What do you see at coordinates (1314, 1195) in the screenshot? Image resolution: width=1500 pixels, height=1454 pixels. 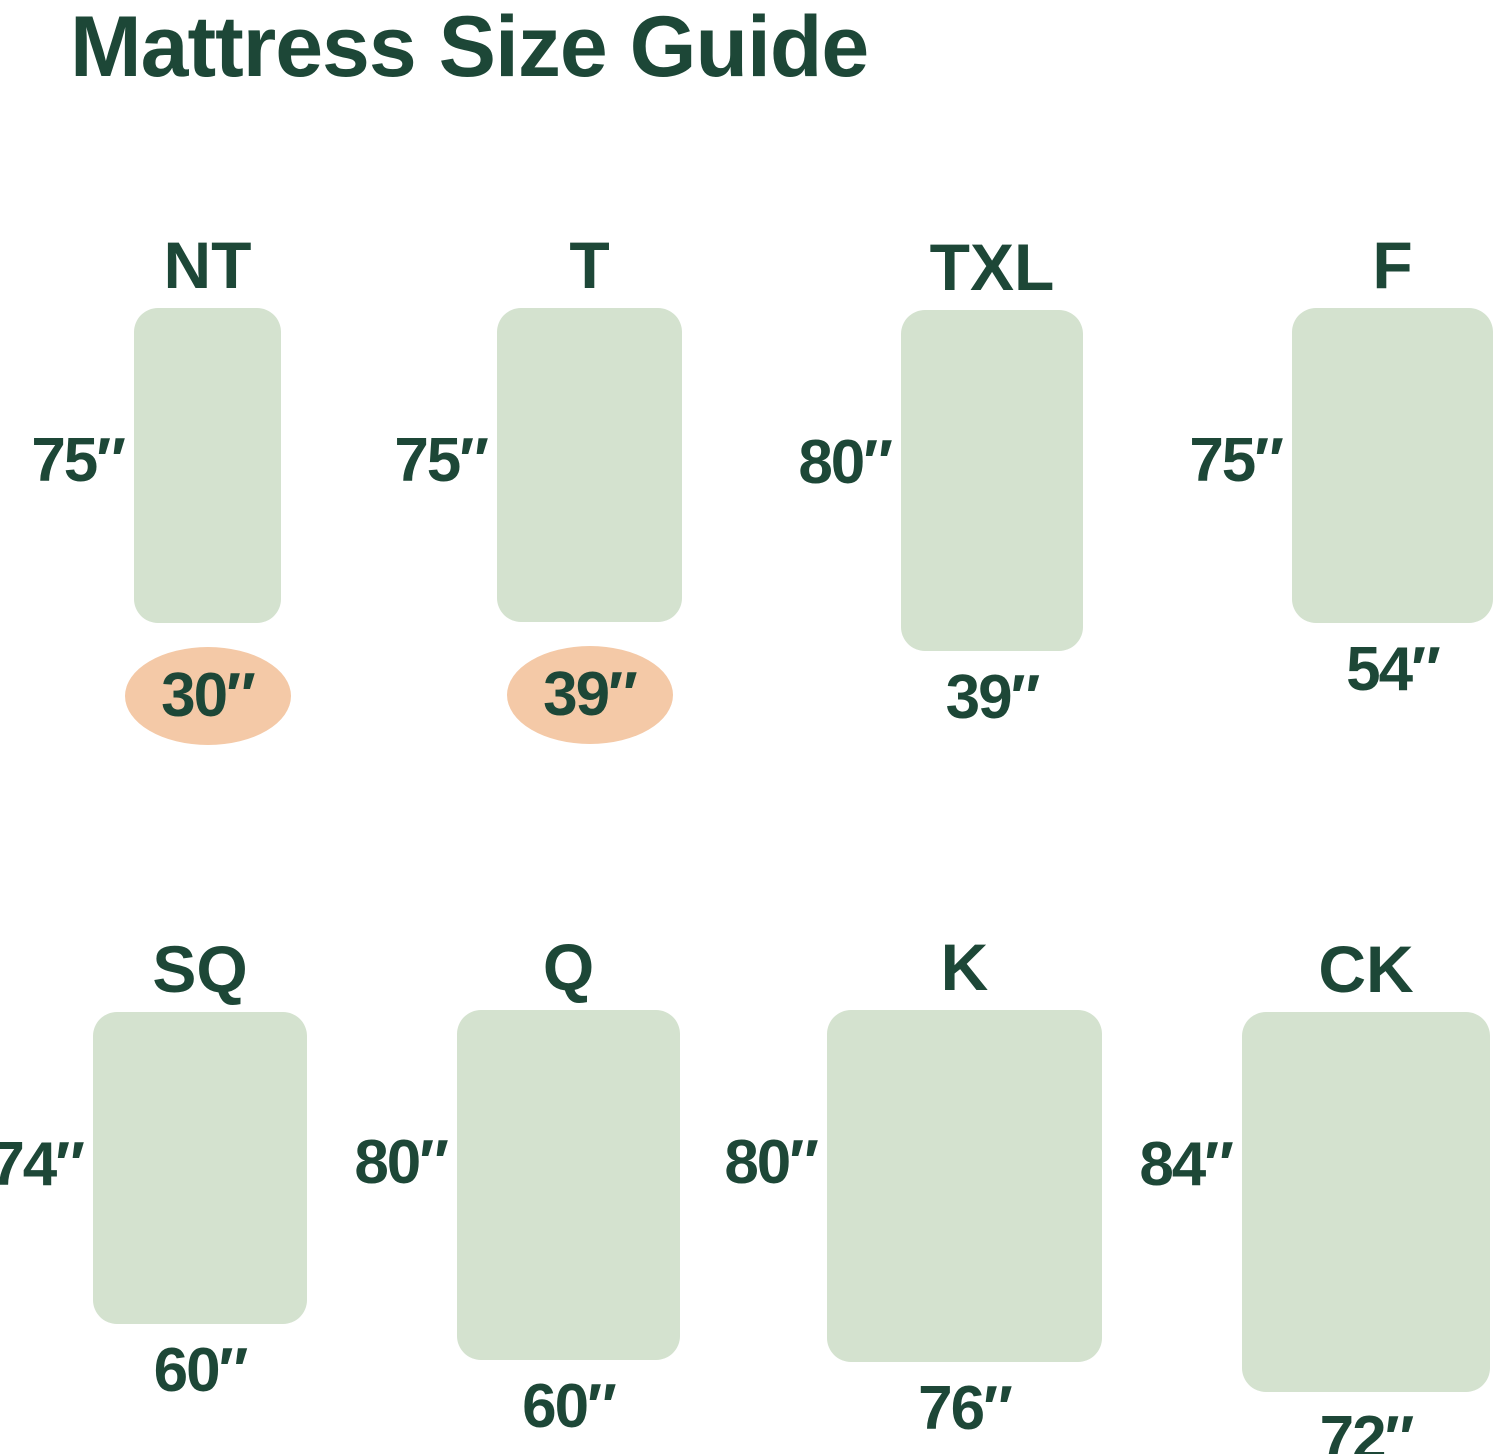 I see `mattress-ck: CK 84″ 72″` at bounding box center [1314, 1195].